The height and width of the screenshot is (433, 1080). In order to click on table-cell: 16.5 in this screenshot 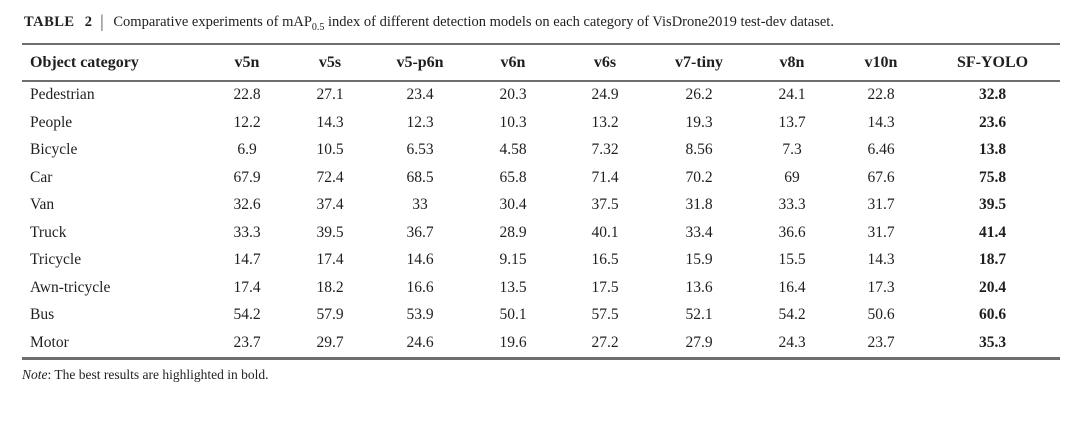, I will do `click(605, 260)`.